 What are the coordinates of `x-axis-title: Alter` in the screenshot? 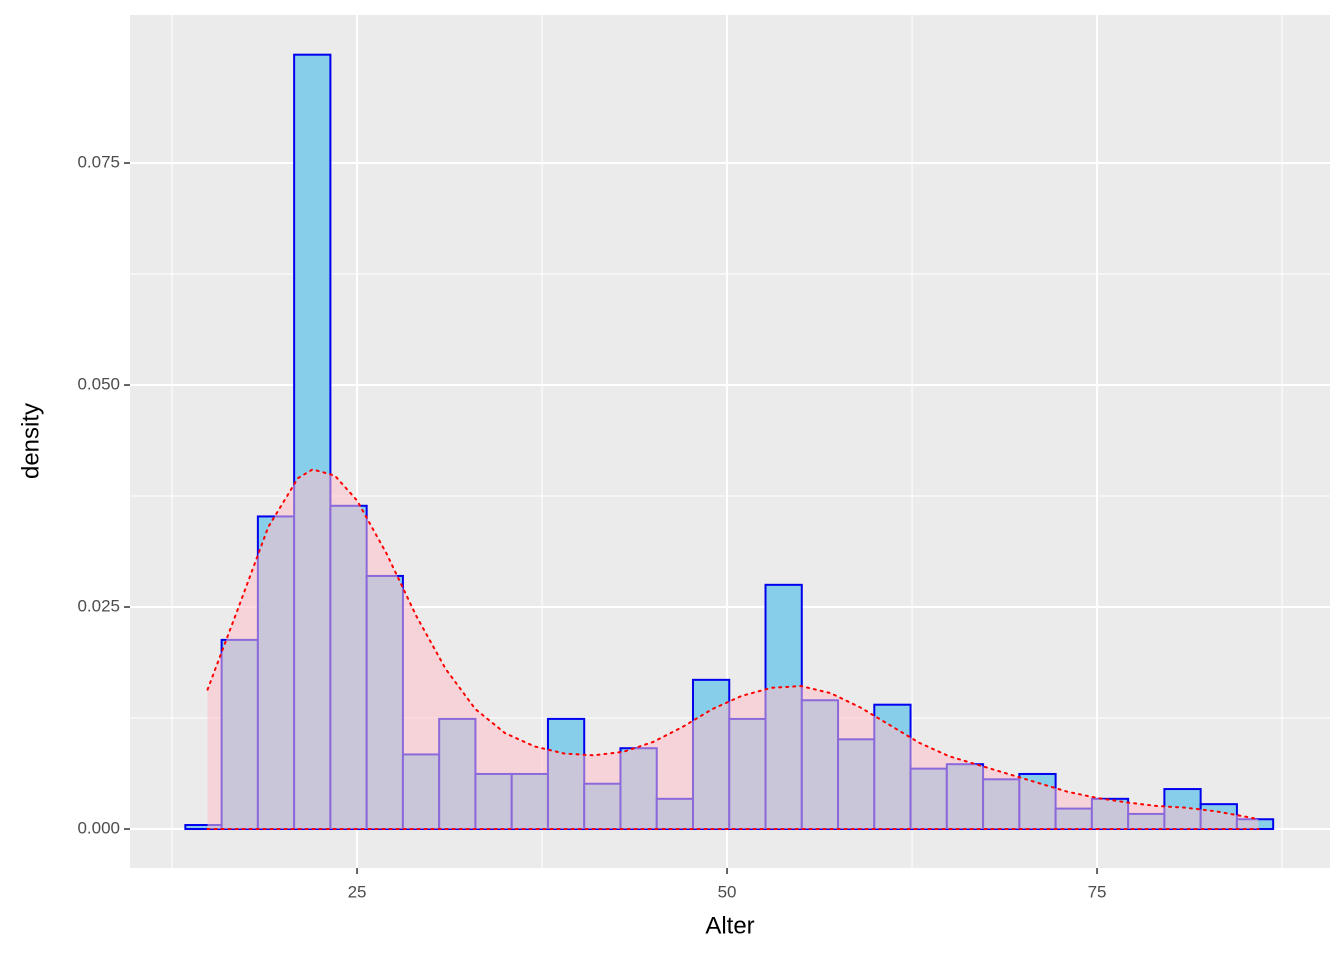 It's located at (729, 925).